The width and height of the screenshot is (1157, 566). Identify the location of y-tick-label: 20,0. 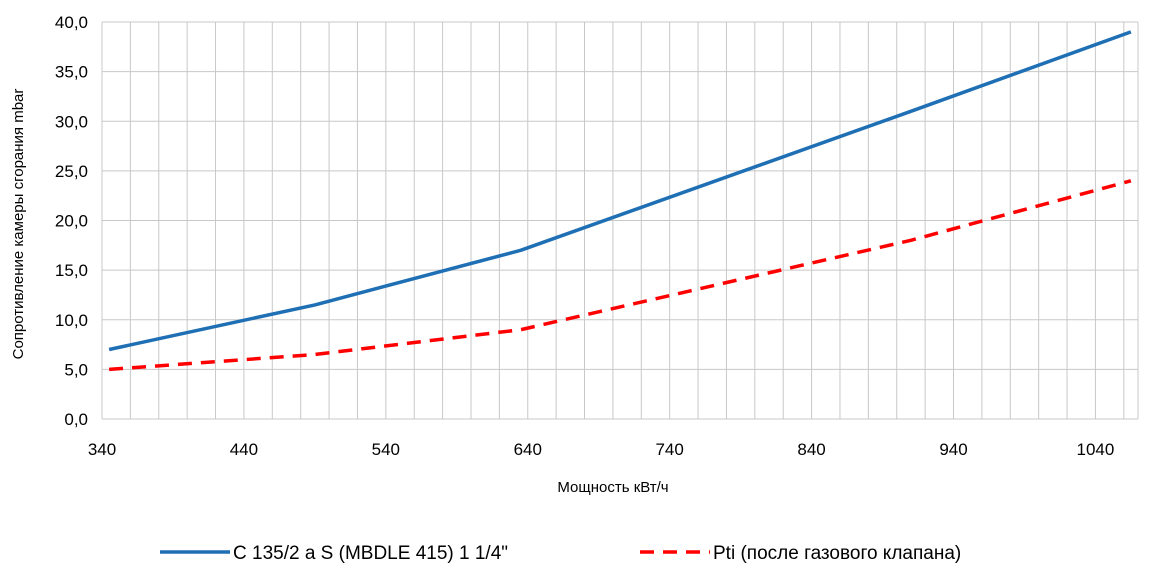
(71, 221).